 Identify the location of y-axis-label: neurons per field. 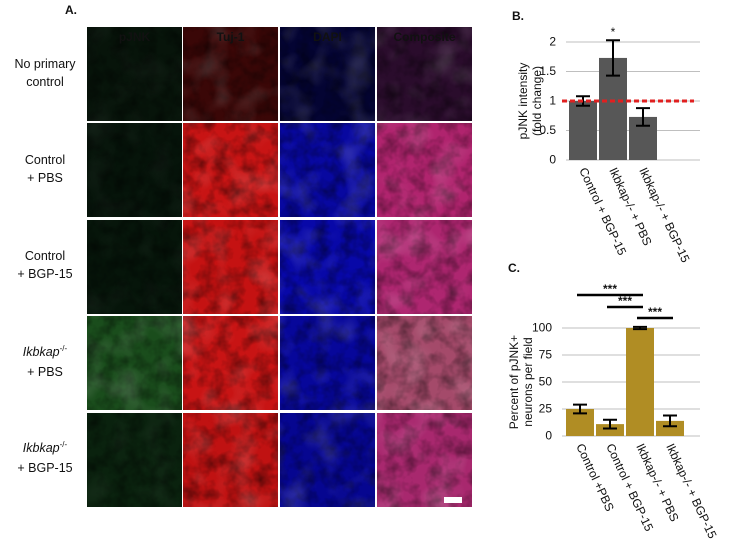
(528, 381).